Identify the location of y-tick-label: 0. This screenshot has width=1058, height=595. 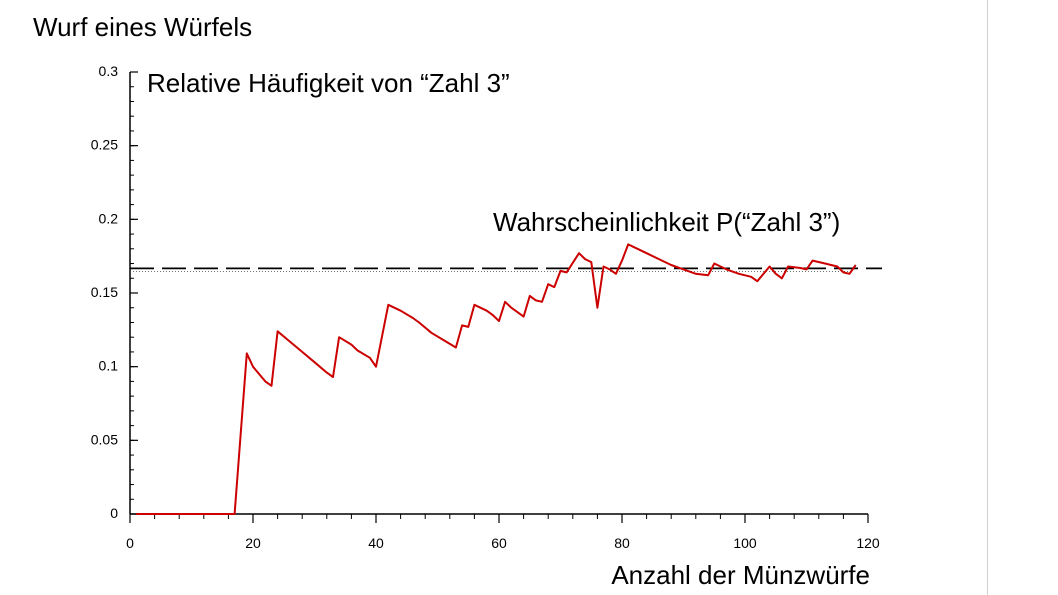
(114, 513).